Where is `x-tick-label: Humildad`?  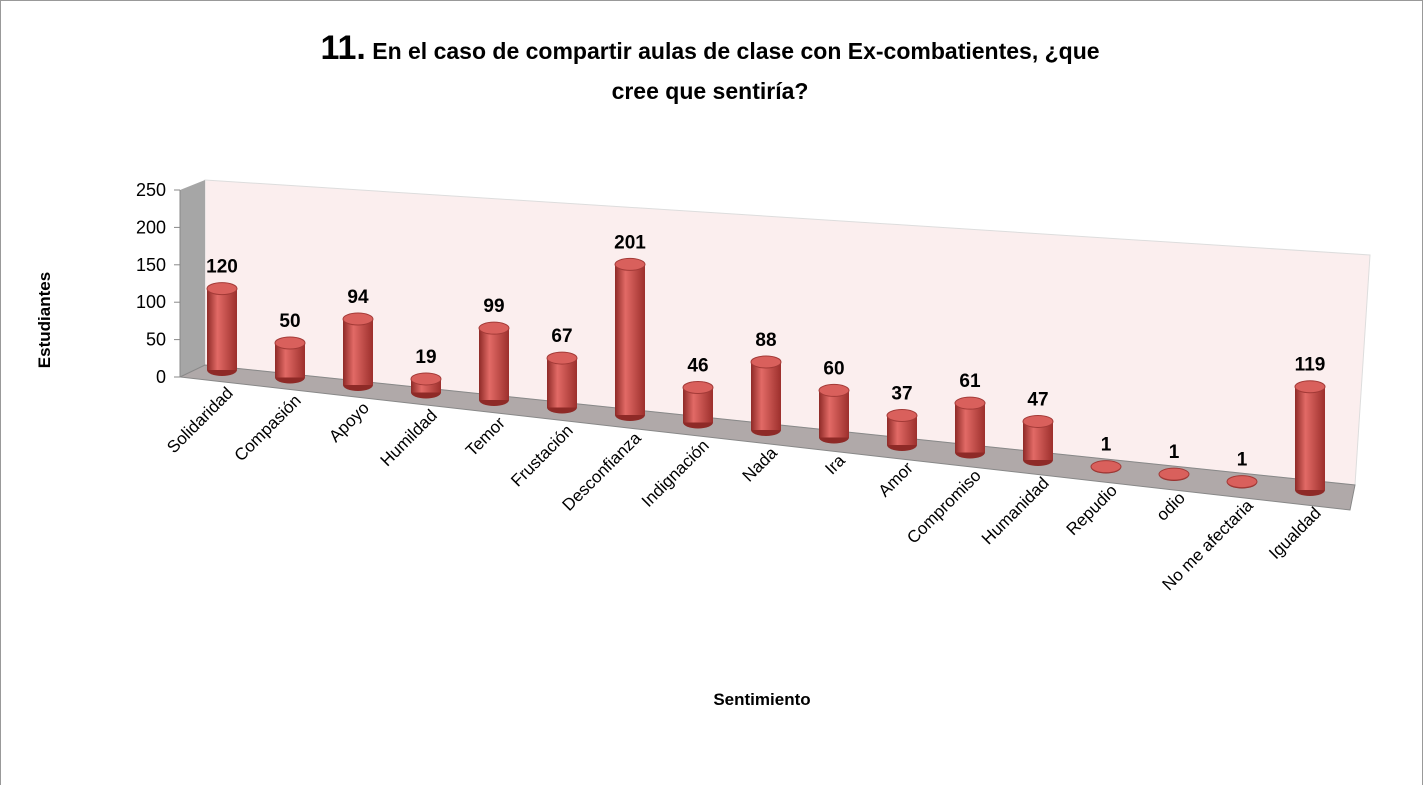
x-tick-label: Humildad is located at coordinates (409, 438).